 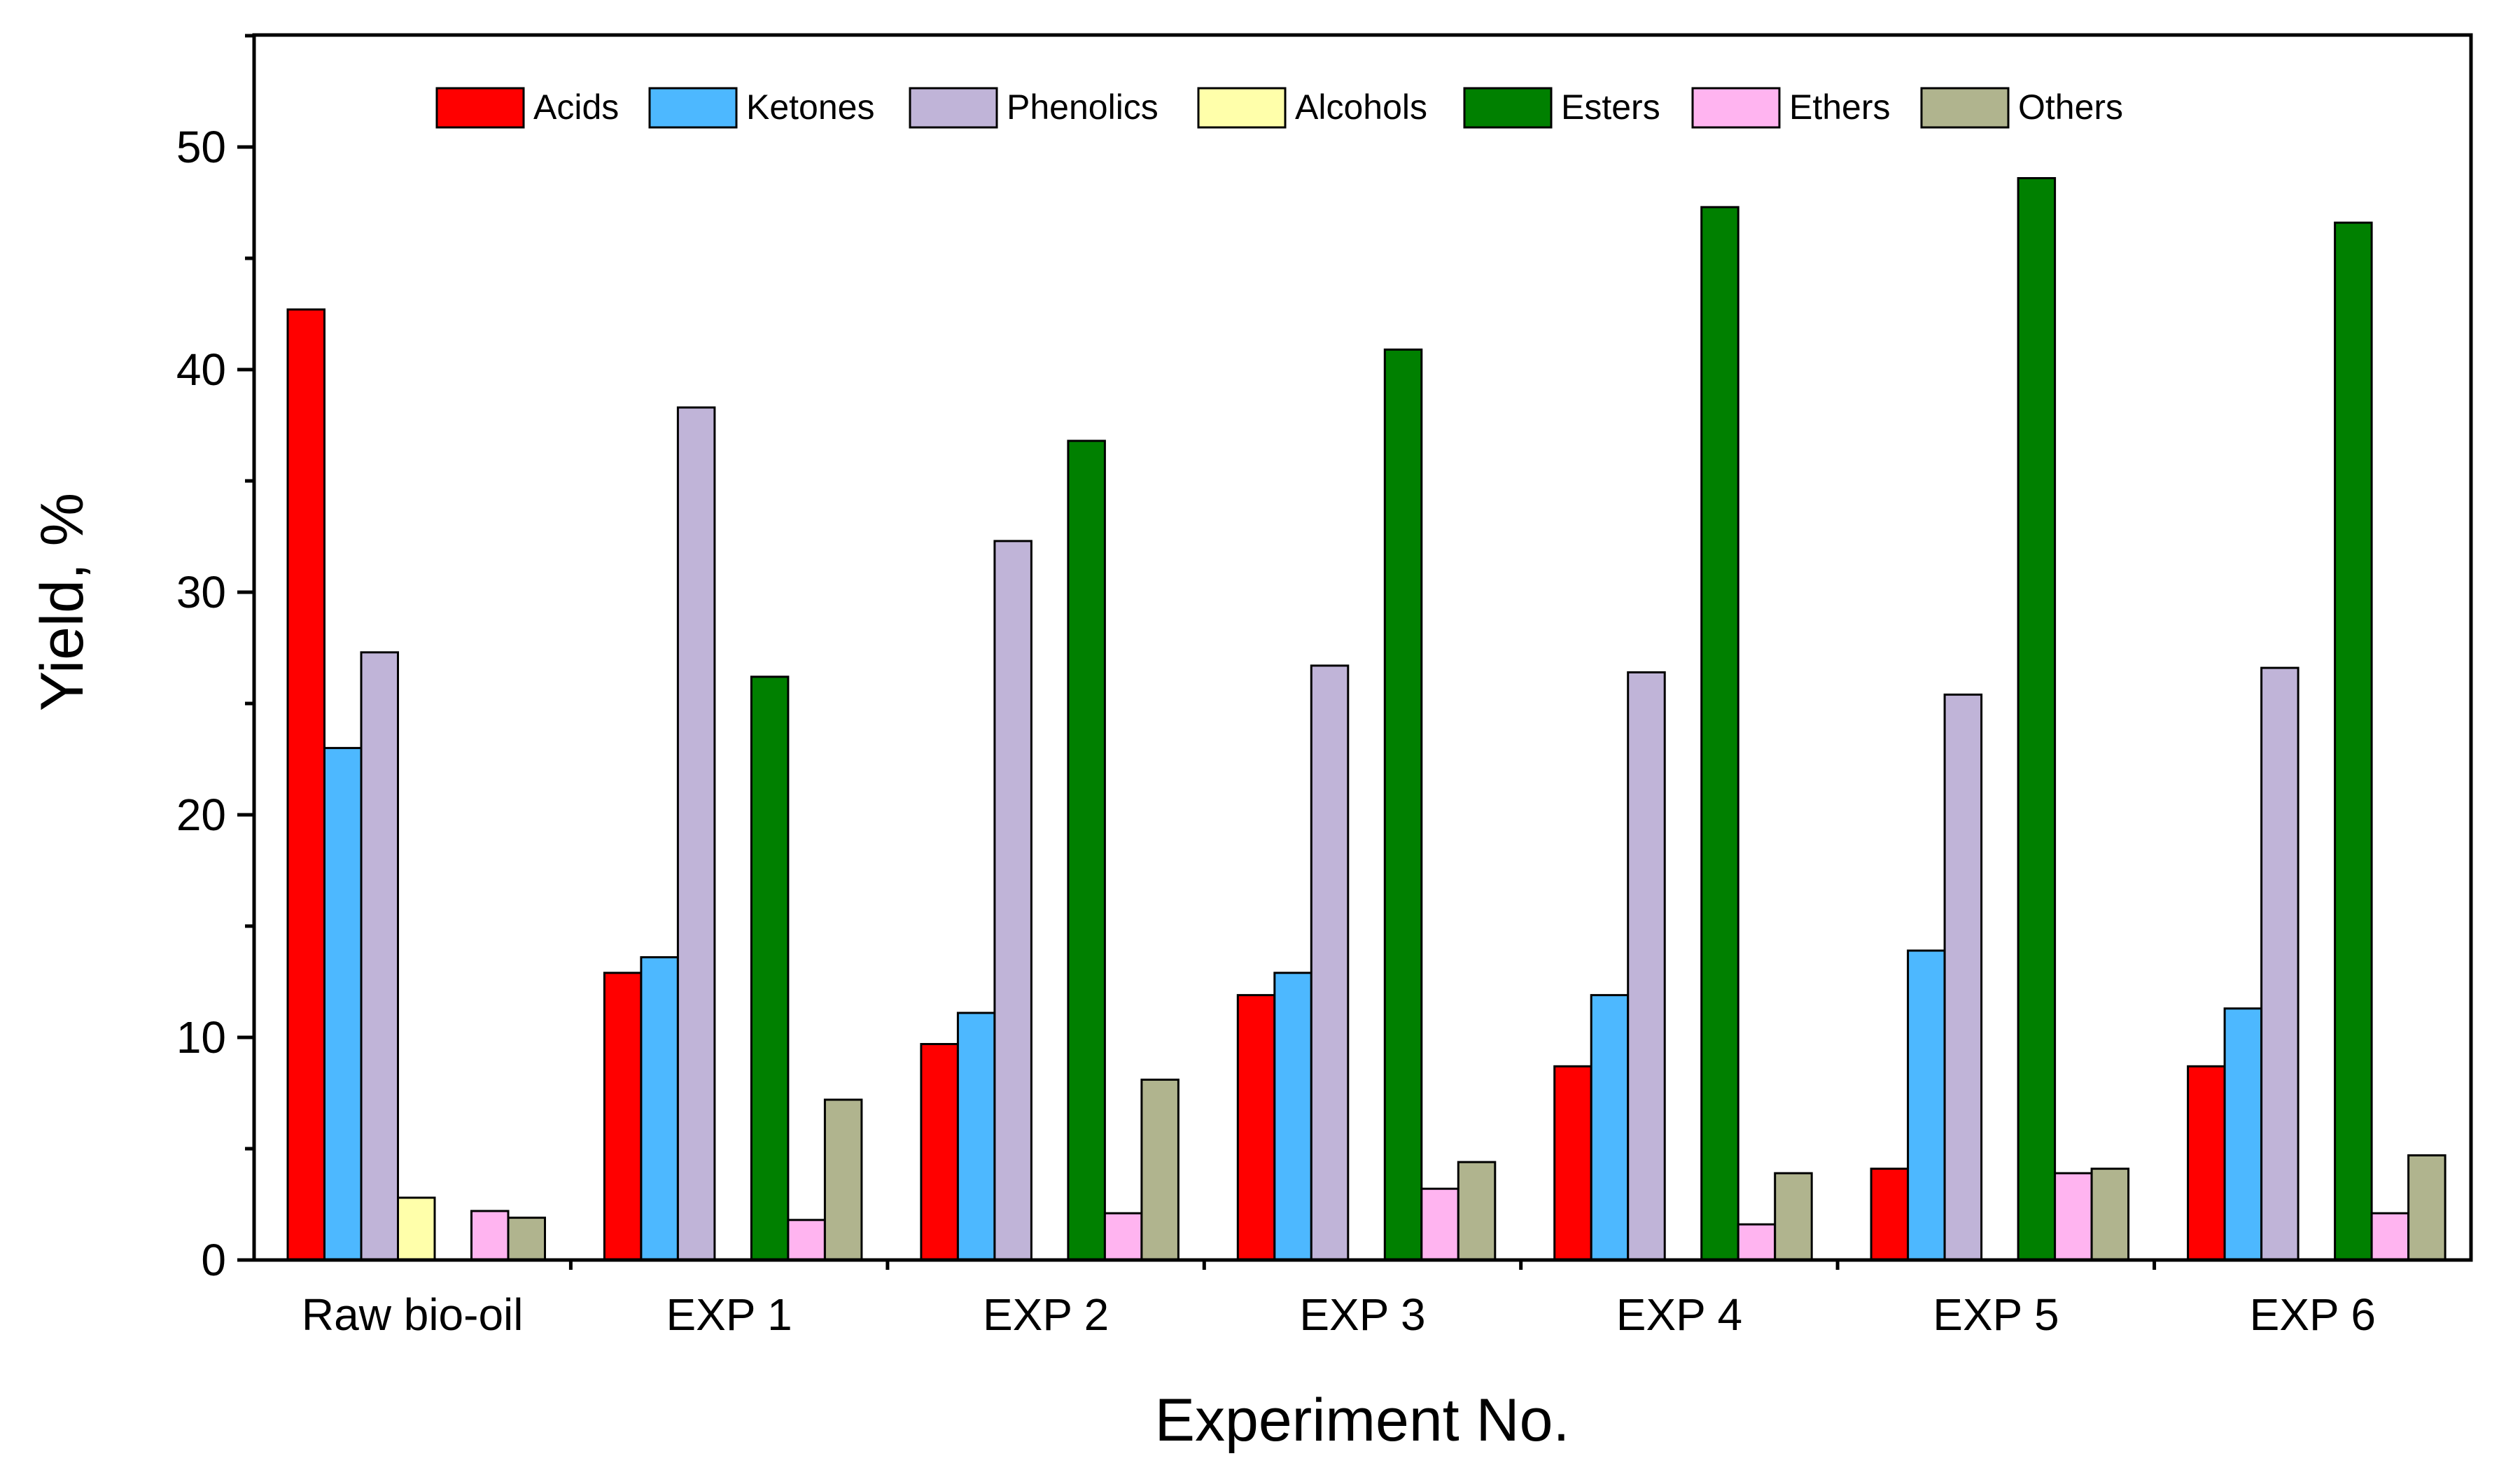 I want to click on x-tick-label-exp-1: EXP 1, so click(x=729, y=1314).